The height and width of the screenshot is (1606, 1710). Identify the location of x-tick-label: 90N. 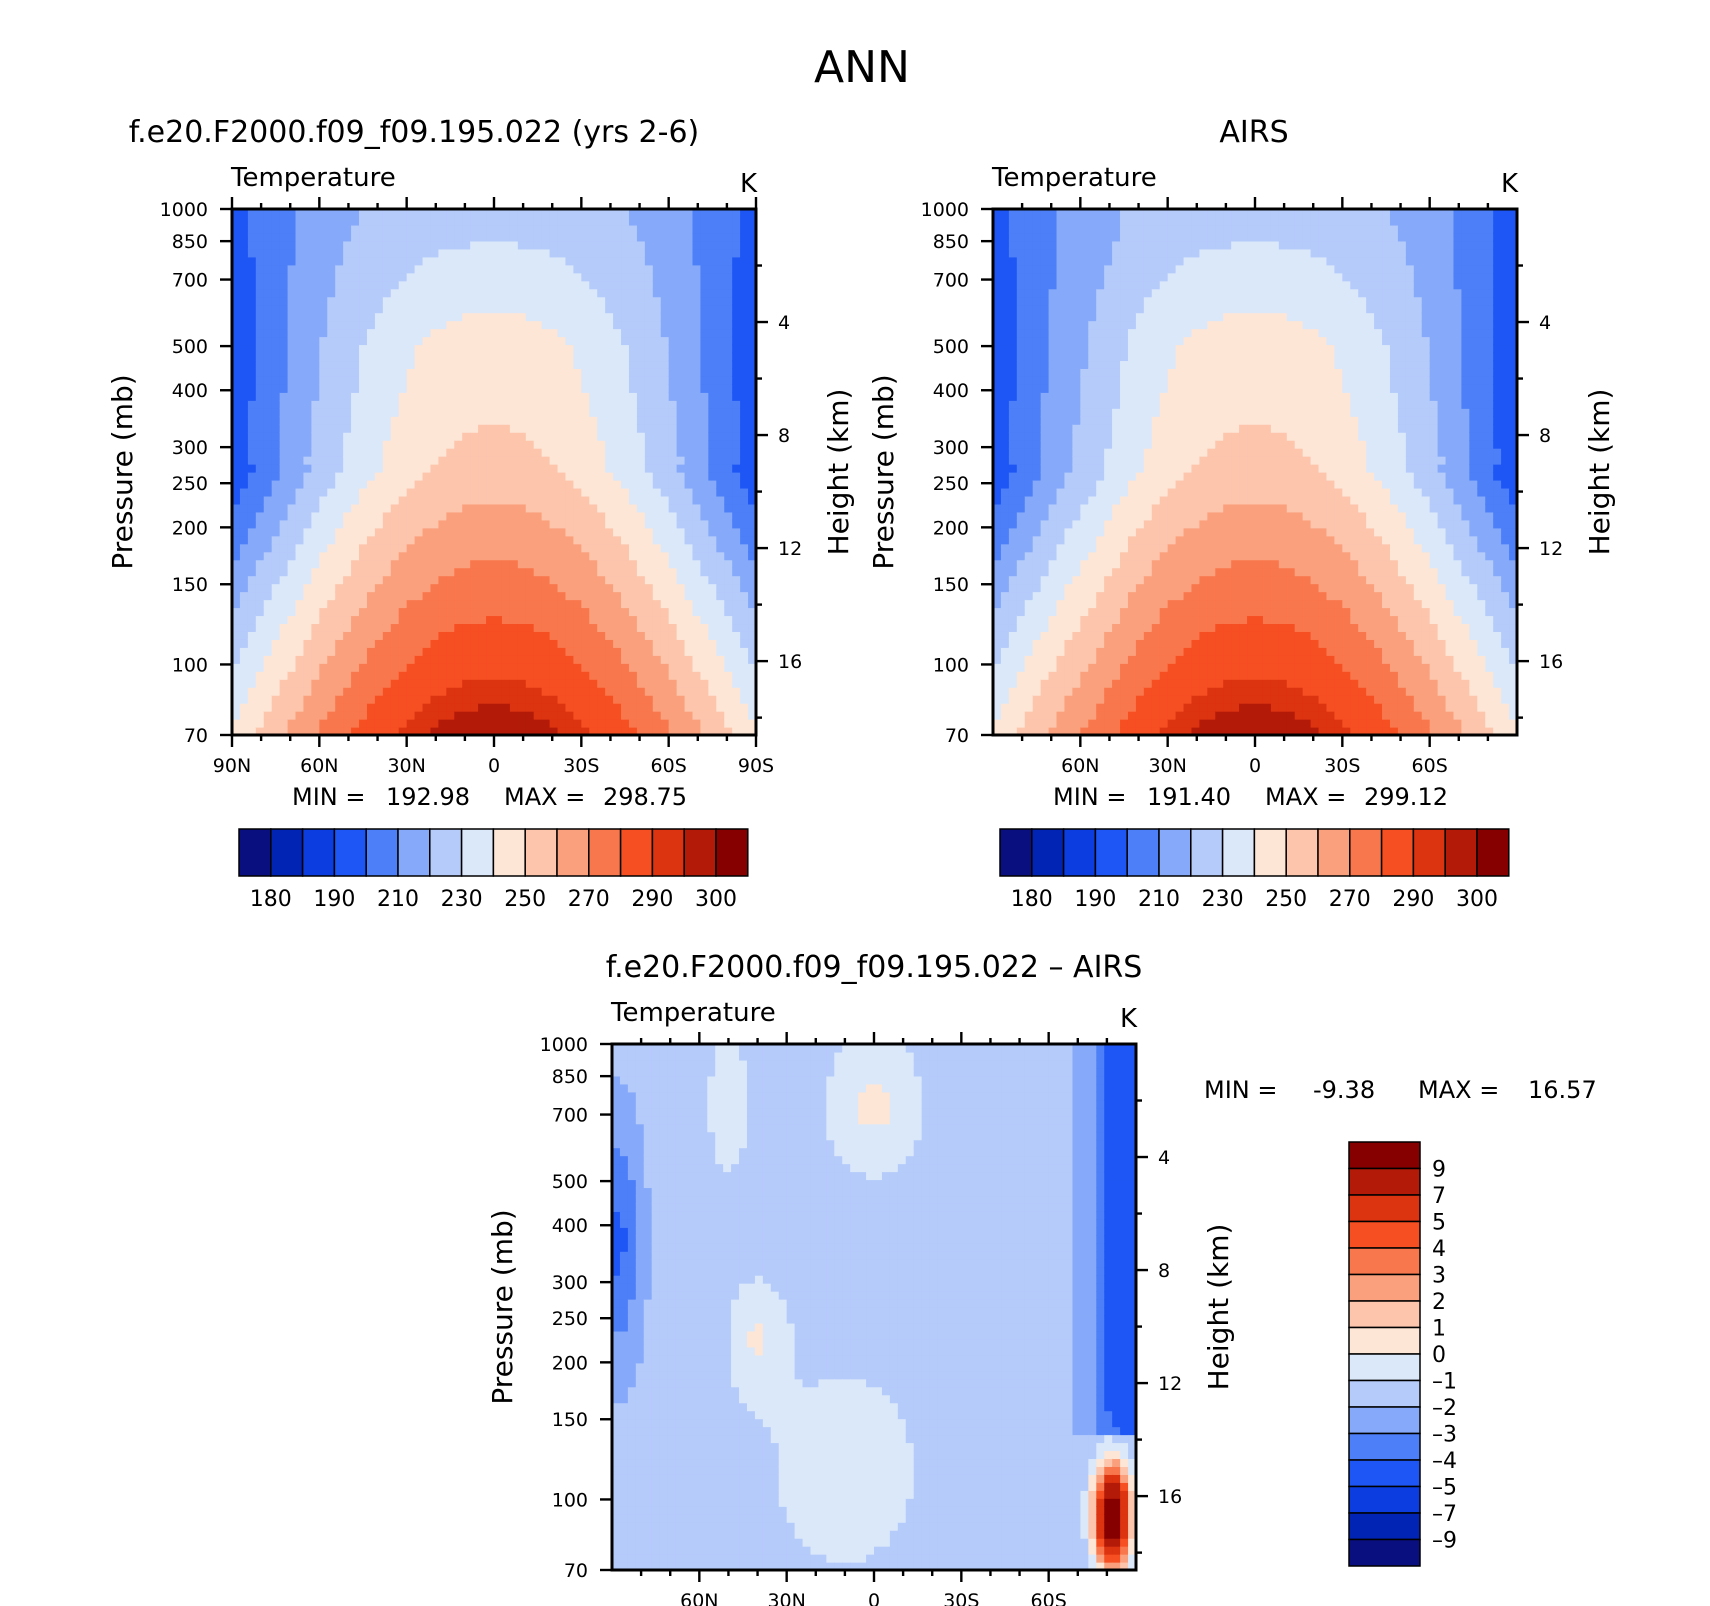
(232, 766).